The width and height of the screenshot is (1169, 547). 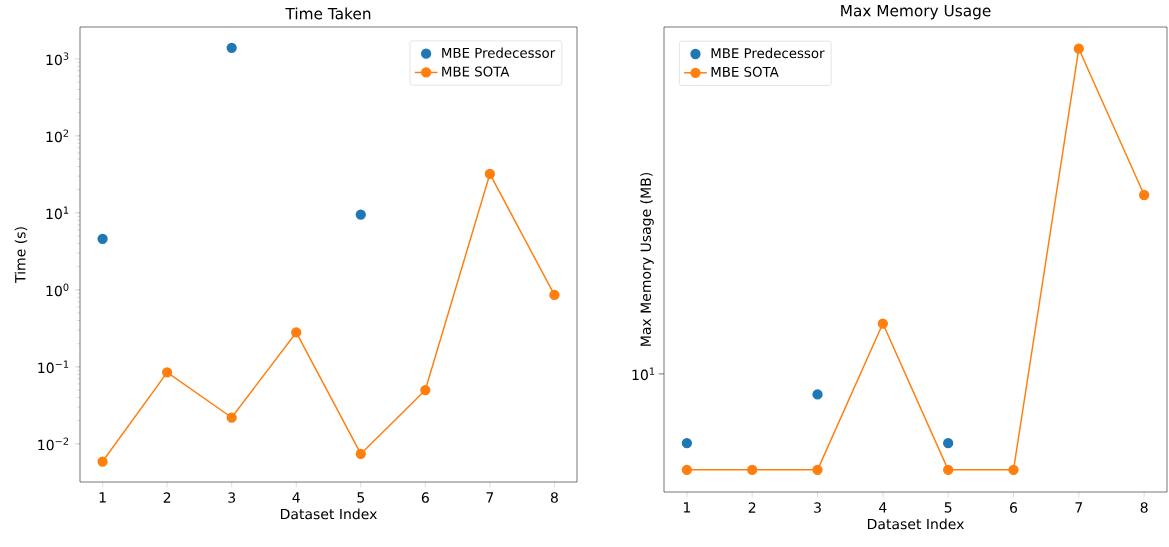 I want to click on y-tick-label: 10$^{−2}$, so click(x=53, y=444).